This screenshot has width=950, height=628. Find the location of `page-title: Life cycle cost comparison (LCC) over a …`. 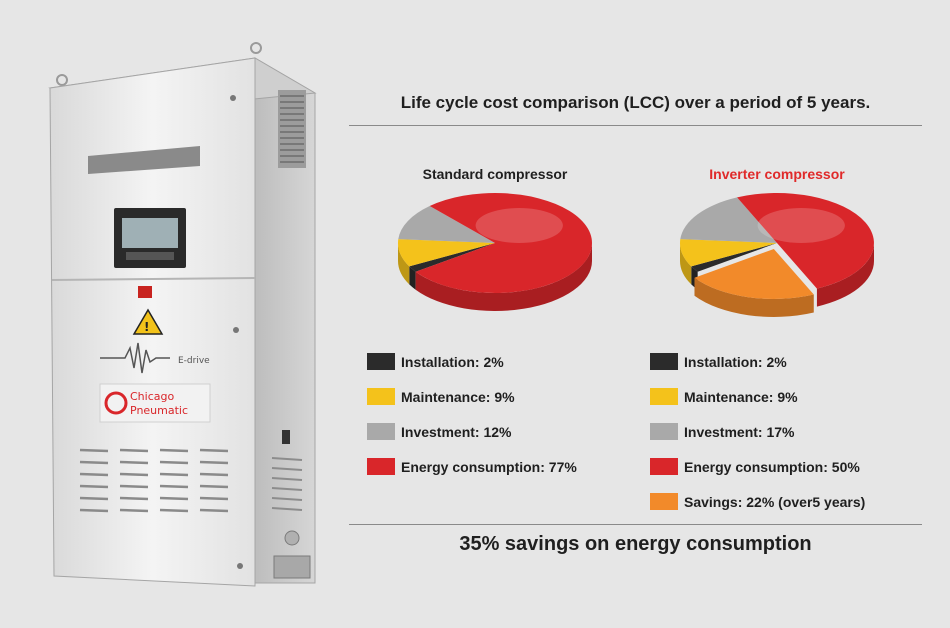

page-title: Life cycle cost comparison (LCC) over a … is located at coordinates (635, 102).